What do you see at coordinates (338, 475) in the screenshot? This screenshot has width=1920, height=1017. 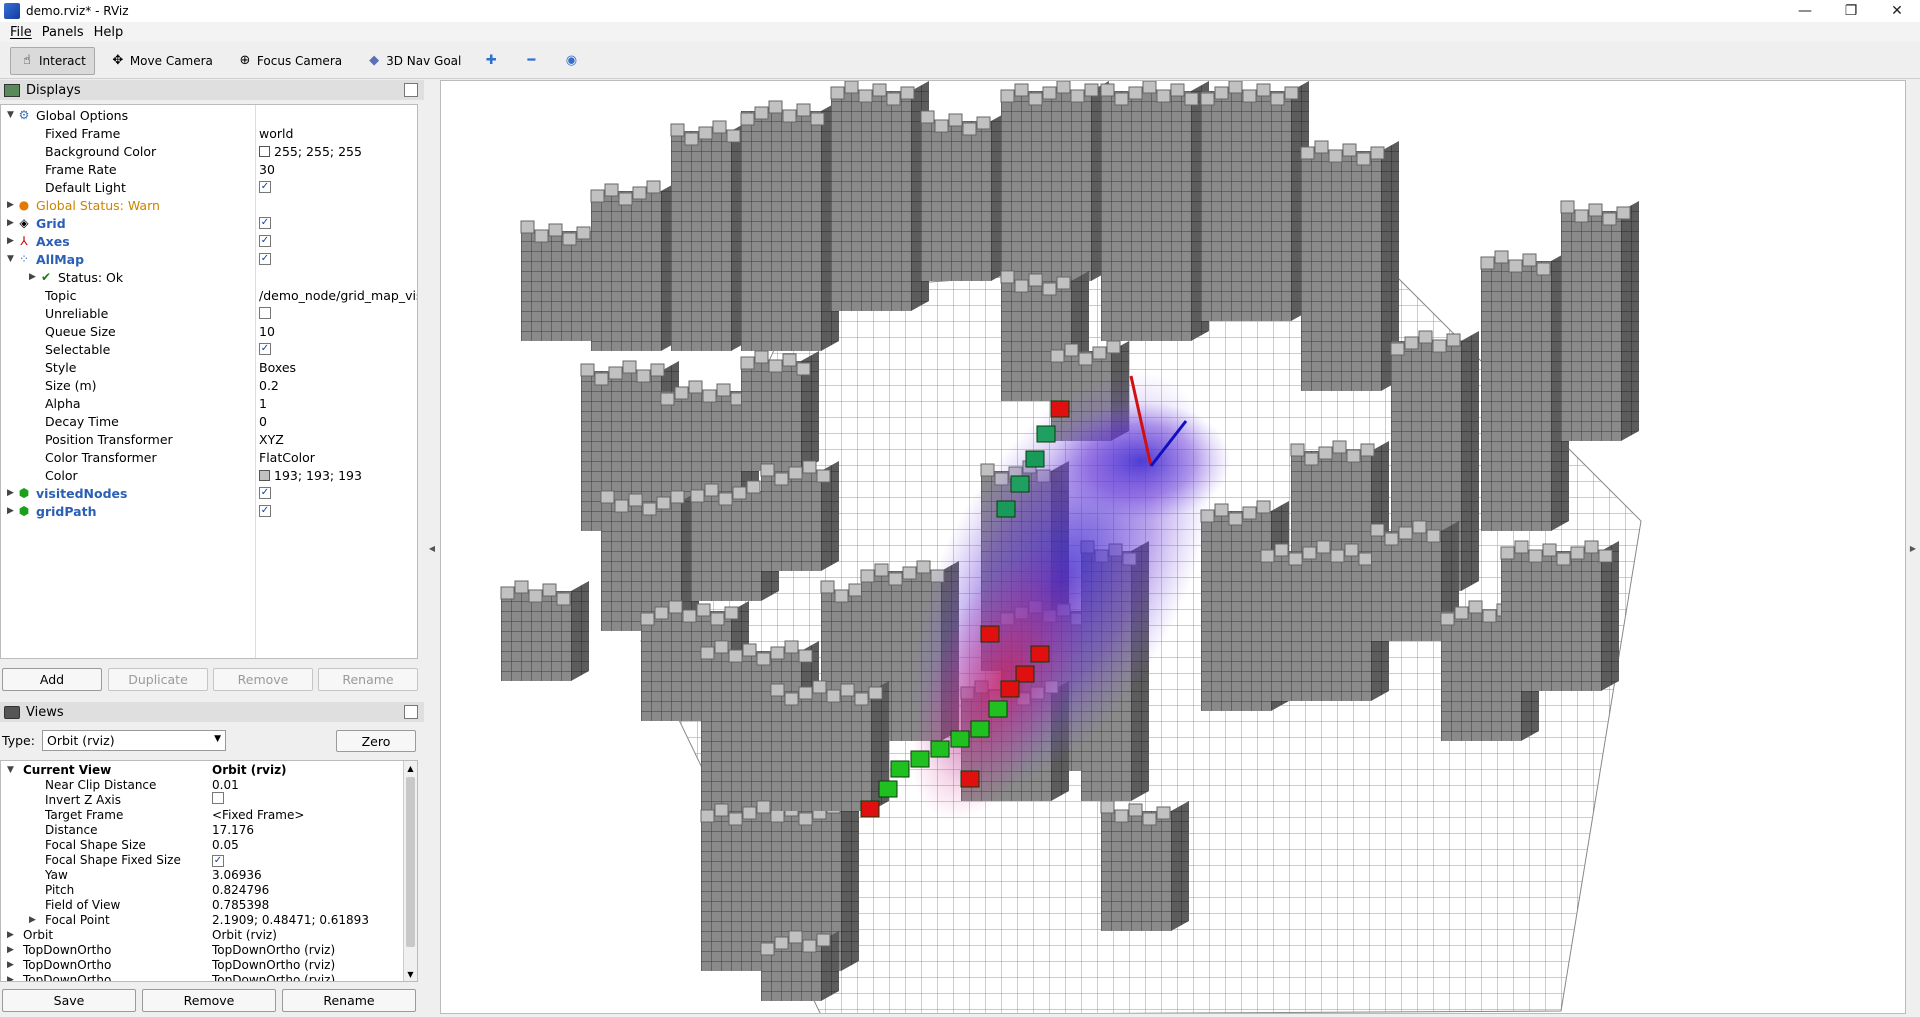 I see `tree-value: 193; 193; 193` at bounding box center [338, 475].